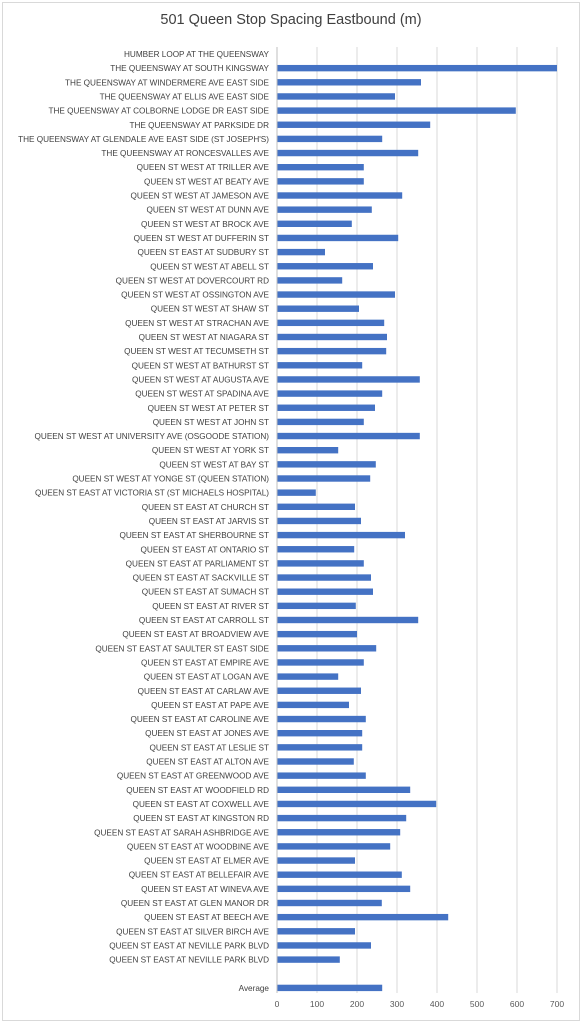 This screenshot has height=1023, width=582. I want to click on category-label: QUEEN ST EAST AT SILVER BIRCH AVE, so click(192, 931).